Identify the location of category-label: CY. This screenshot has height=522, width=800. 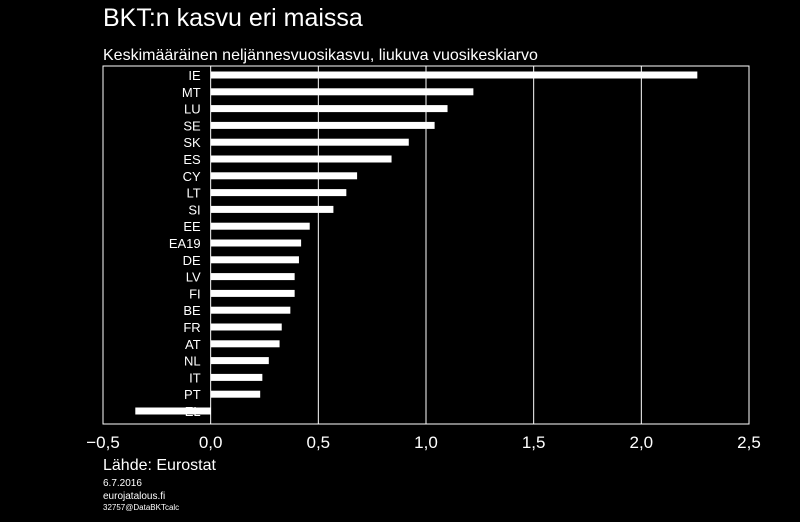
(192, 176).